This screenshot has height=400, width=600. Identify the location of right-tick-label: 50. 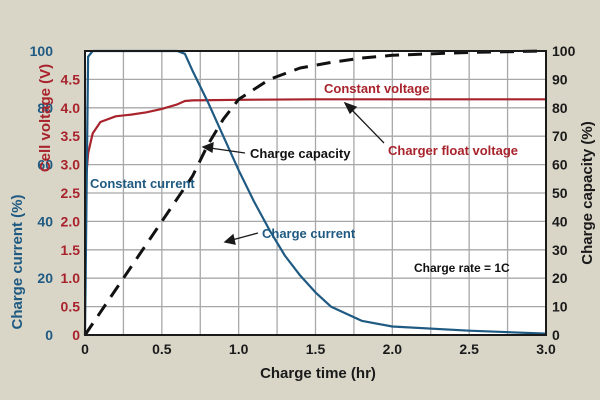
(560, 193).